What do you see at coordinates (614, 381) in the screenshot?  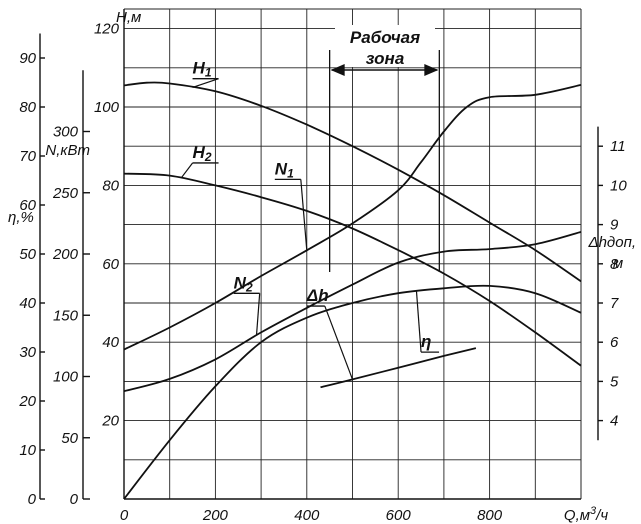 I see `dh-tick-label: 5` at bounding box center [614, 381].